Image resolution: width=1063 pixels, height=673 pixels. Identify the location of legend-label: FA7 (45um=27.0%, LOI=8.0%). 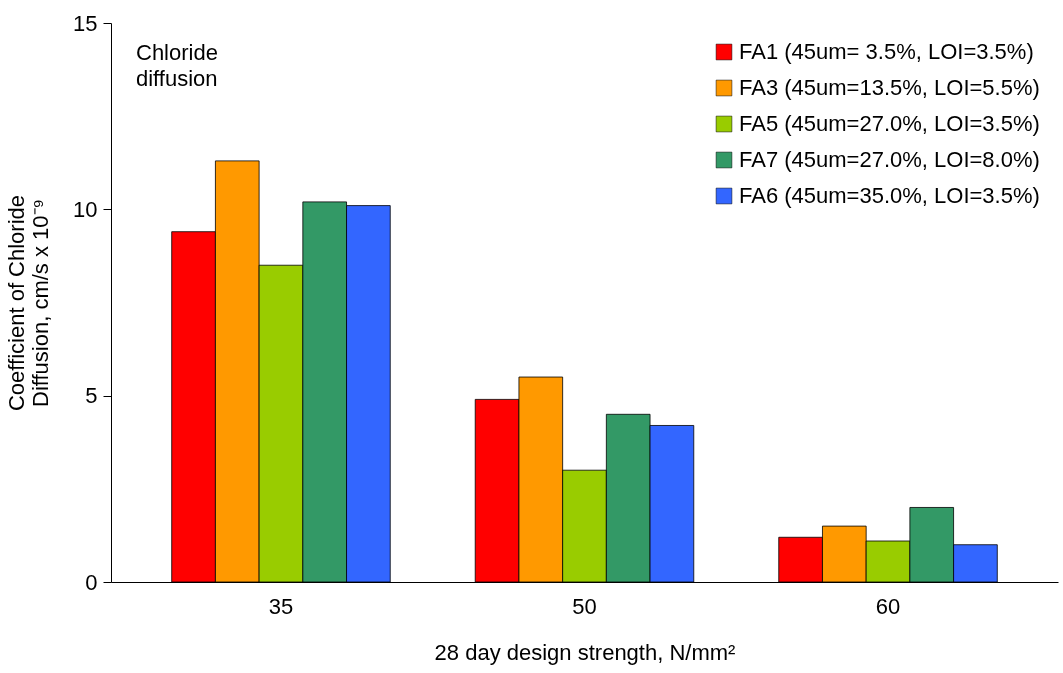
(889, 159).